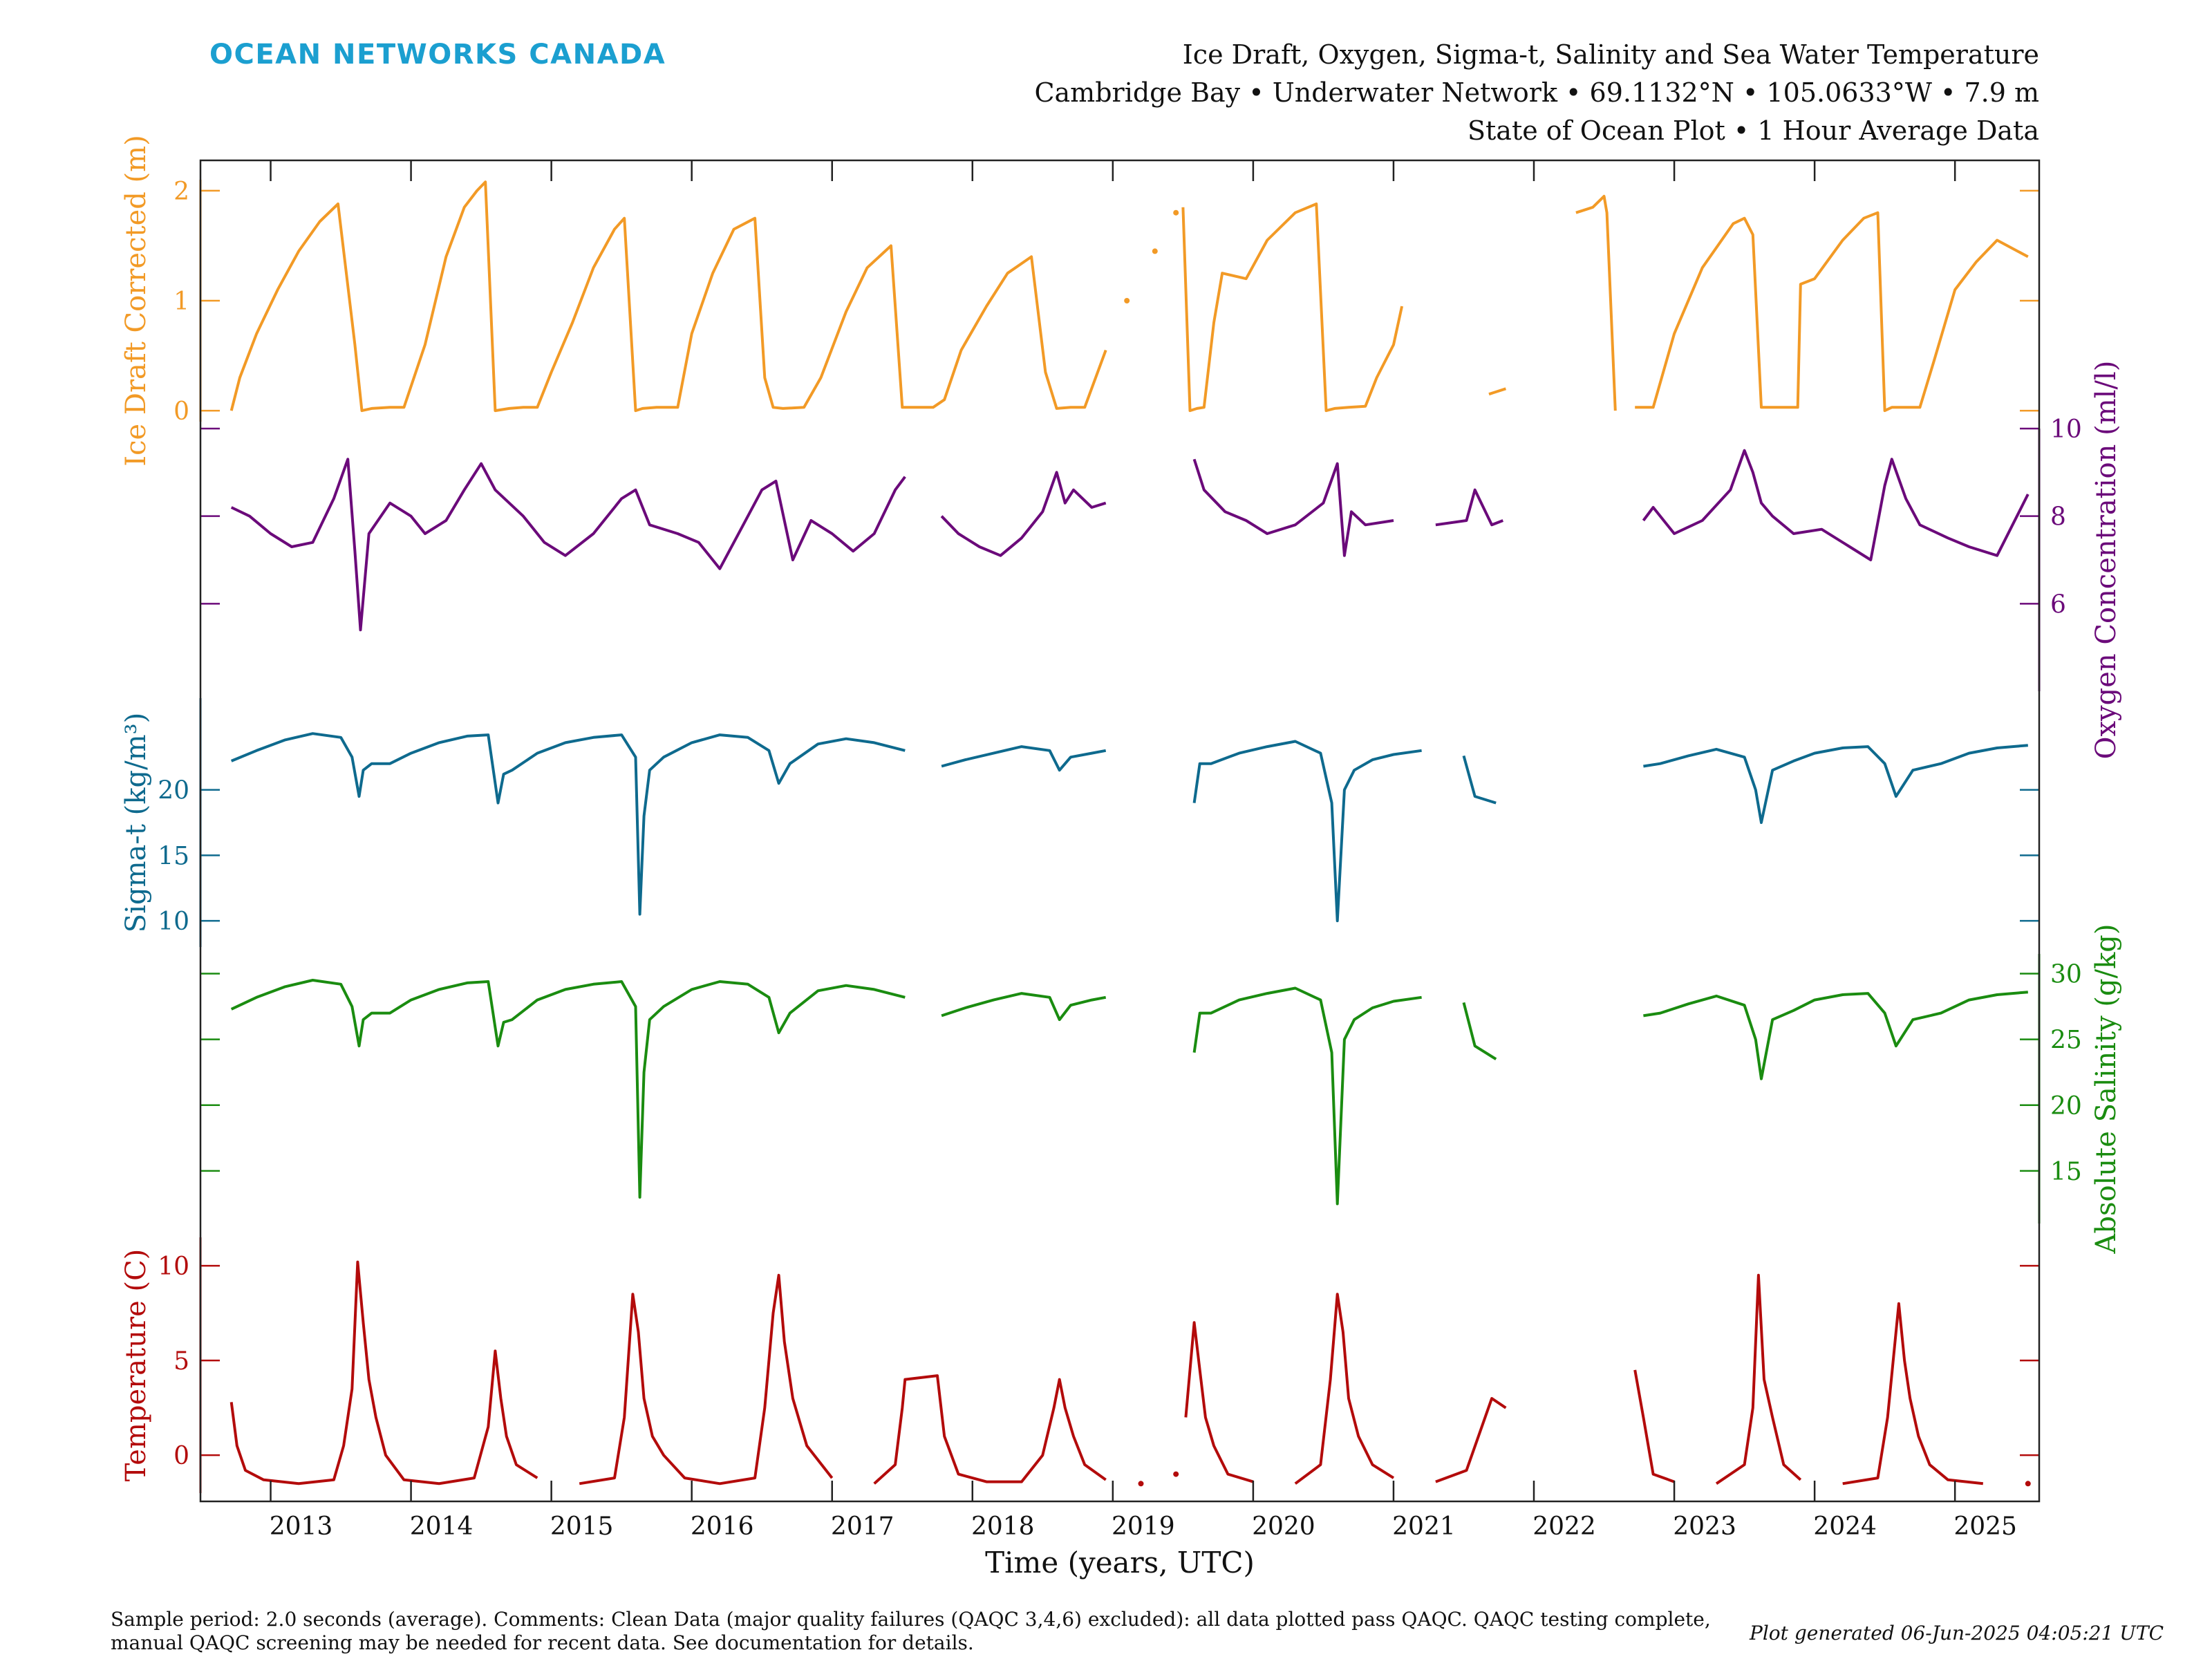 The height and width of the screenshot is (1659, 2212). Describe the element at coordinates (181, 1361) in the screenshot. I see `y-tick-label-temperature-1: 5` at that location.